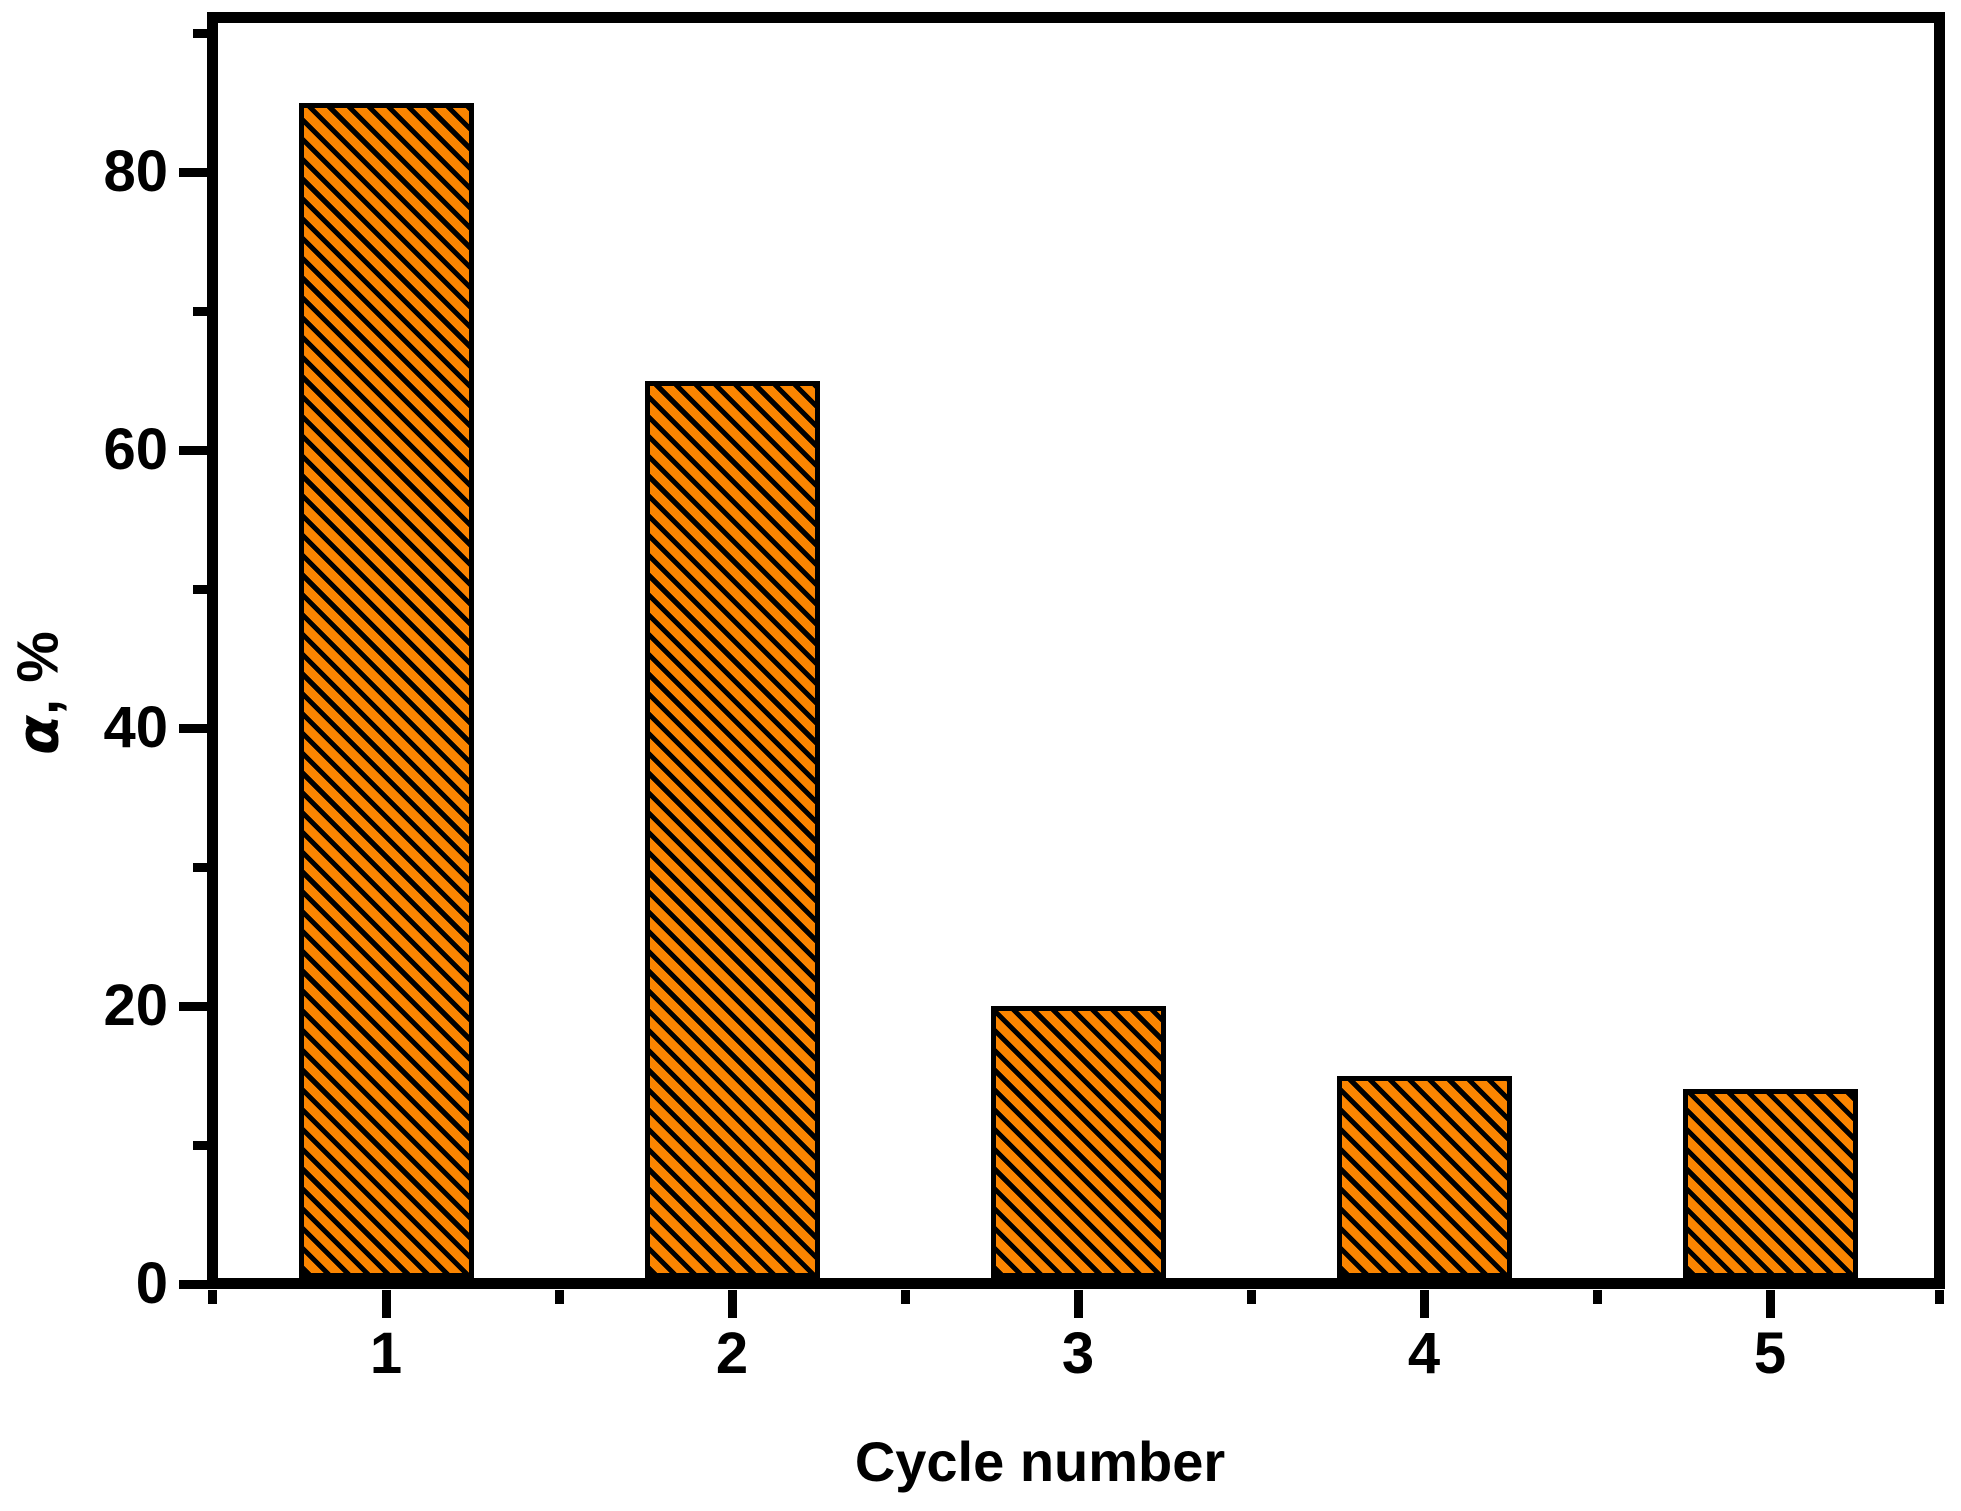 This screenshot has width=1961, height=1511. What do you see at coordinates (135, 171) in the screenshot?
I see `y-tick-label-80: 80` at bounding box center [135, 171].